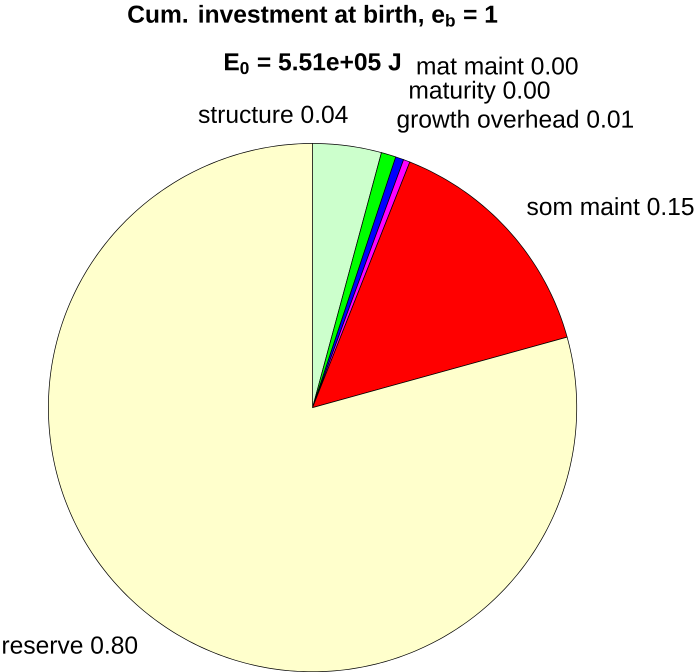 This screenshot has width=696, height=672. What do you see at coordinates (313, 15) in the screenshot?
I see `chart-title: Cum. investment at birth, e$_{b}$ = 1` at bounding box center [313, 15].